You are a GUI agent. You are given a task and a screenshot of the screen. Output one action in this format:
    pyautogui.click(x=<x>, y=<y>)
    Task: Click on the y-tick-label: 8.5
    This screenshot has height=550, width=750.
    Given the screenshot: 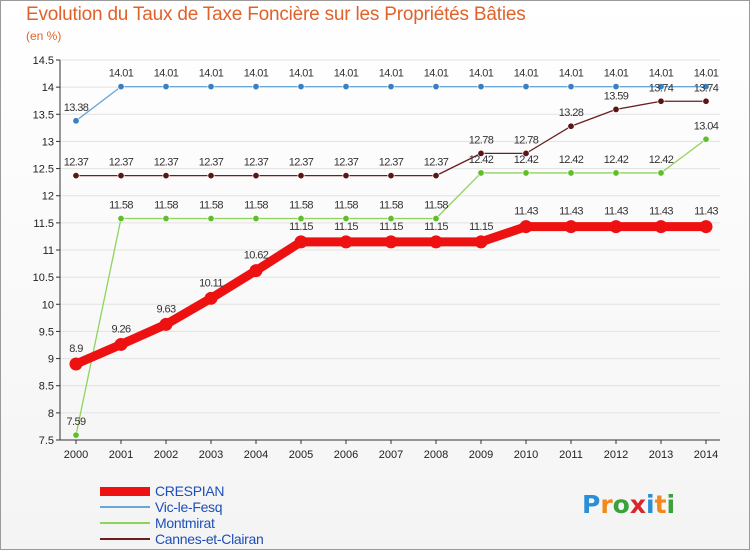 What is the action you would take?
    pyautogui.click(x=46, y=387)
    